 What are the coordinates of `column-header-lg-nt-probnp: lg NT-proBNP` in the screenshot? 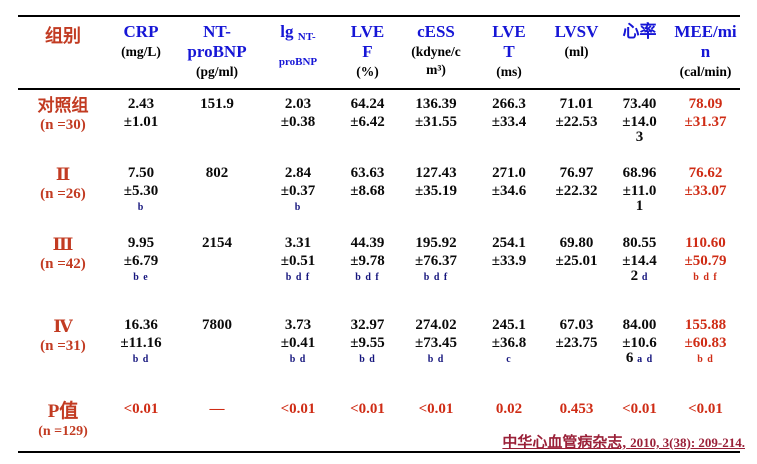 It's located at (298, 52).